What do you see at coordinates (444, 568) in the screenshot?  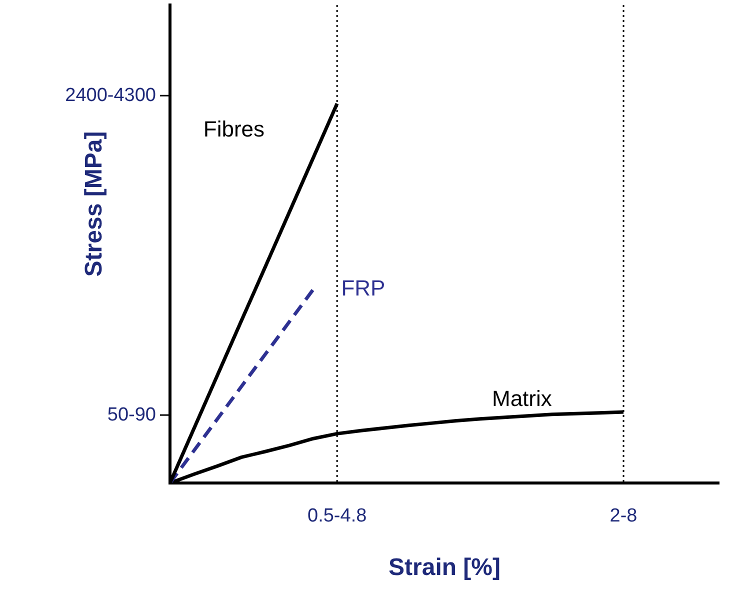 I see `x-axis-title: Strain [%]` at bounding box center [444, 568].